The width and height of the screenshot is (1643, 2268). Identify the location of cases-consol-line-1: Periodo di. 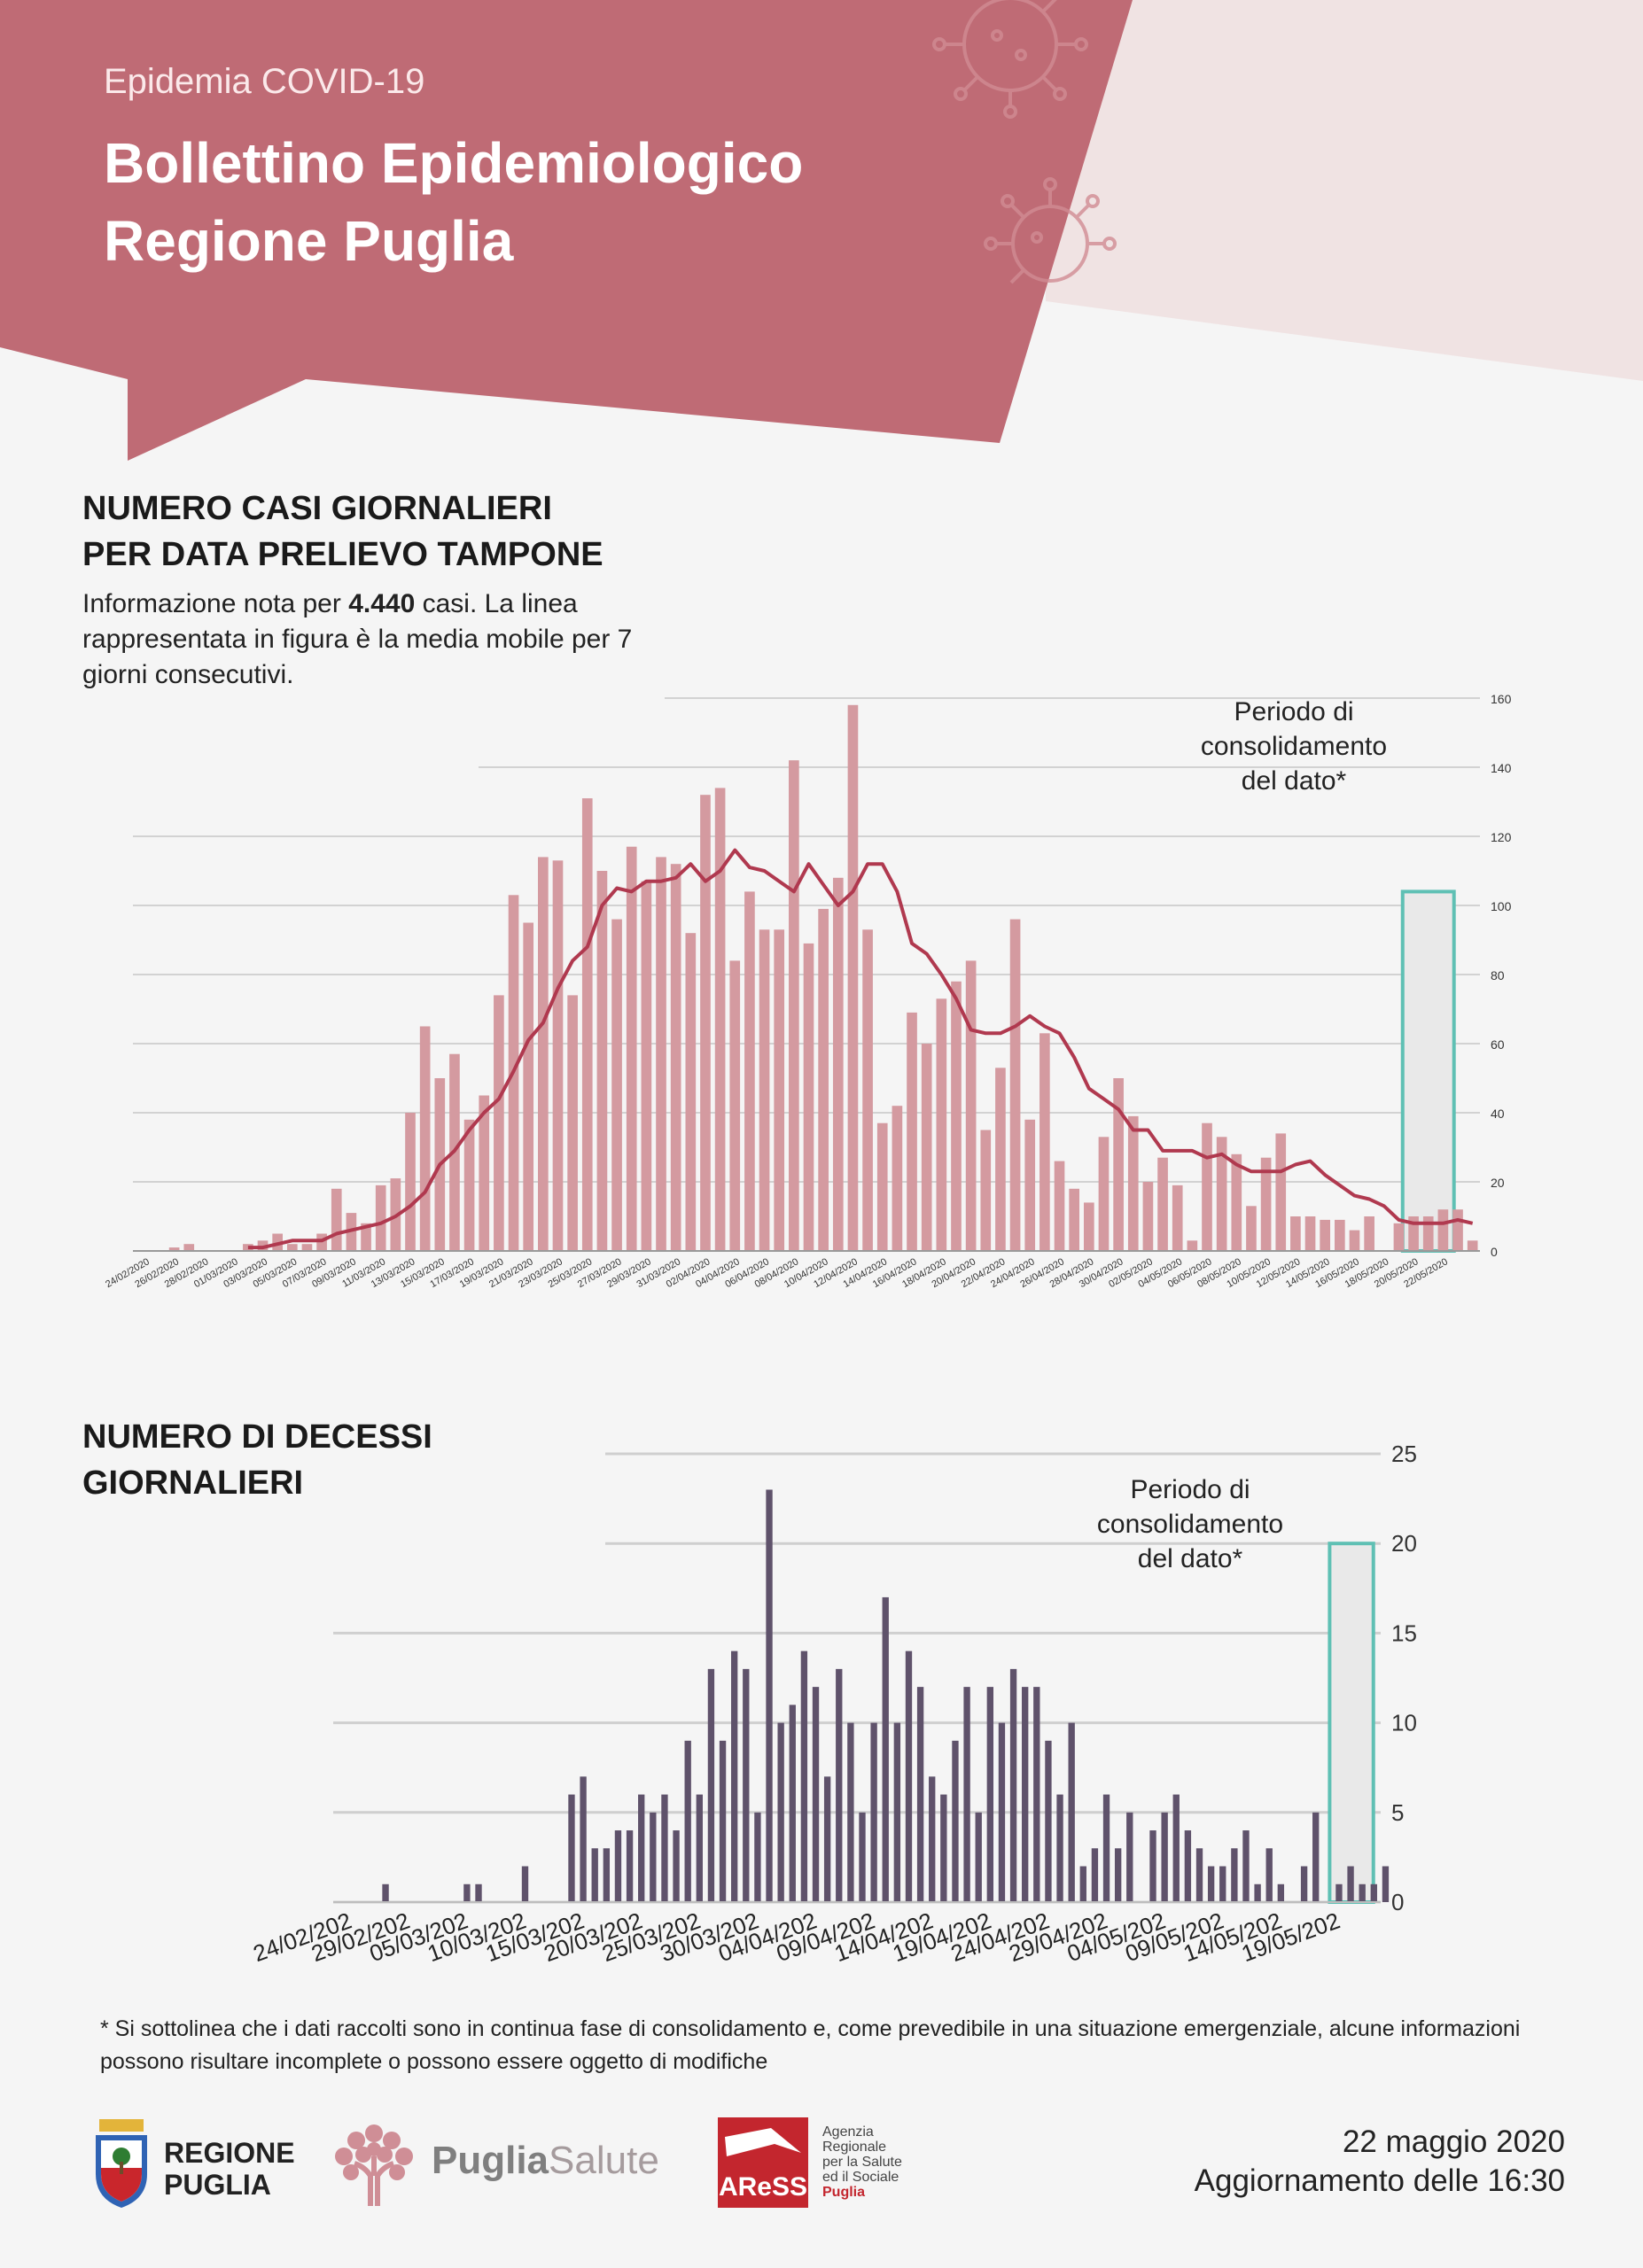
(1294, 711).